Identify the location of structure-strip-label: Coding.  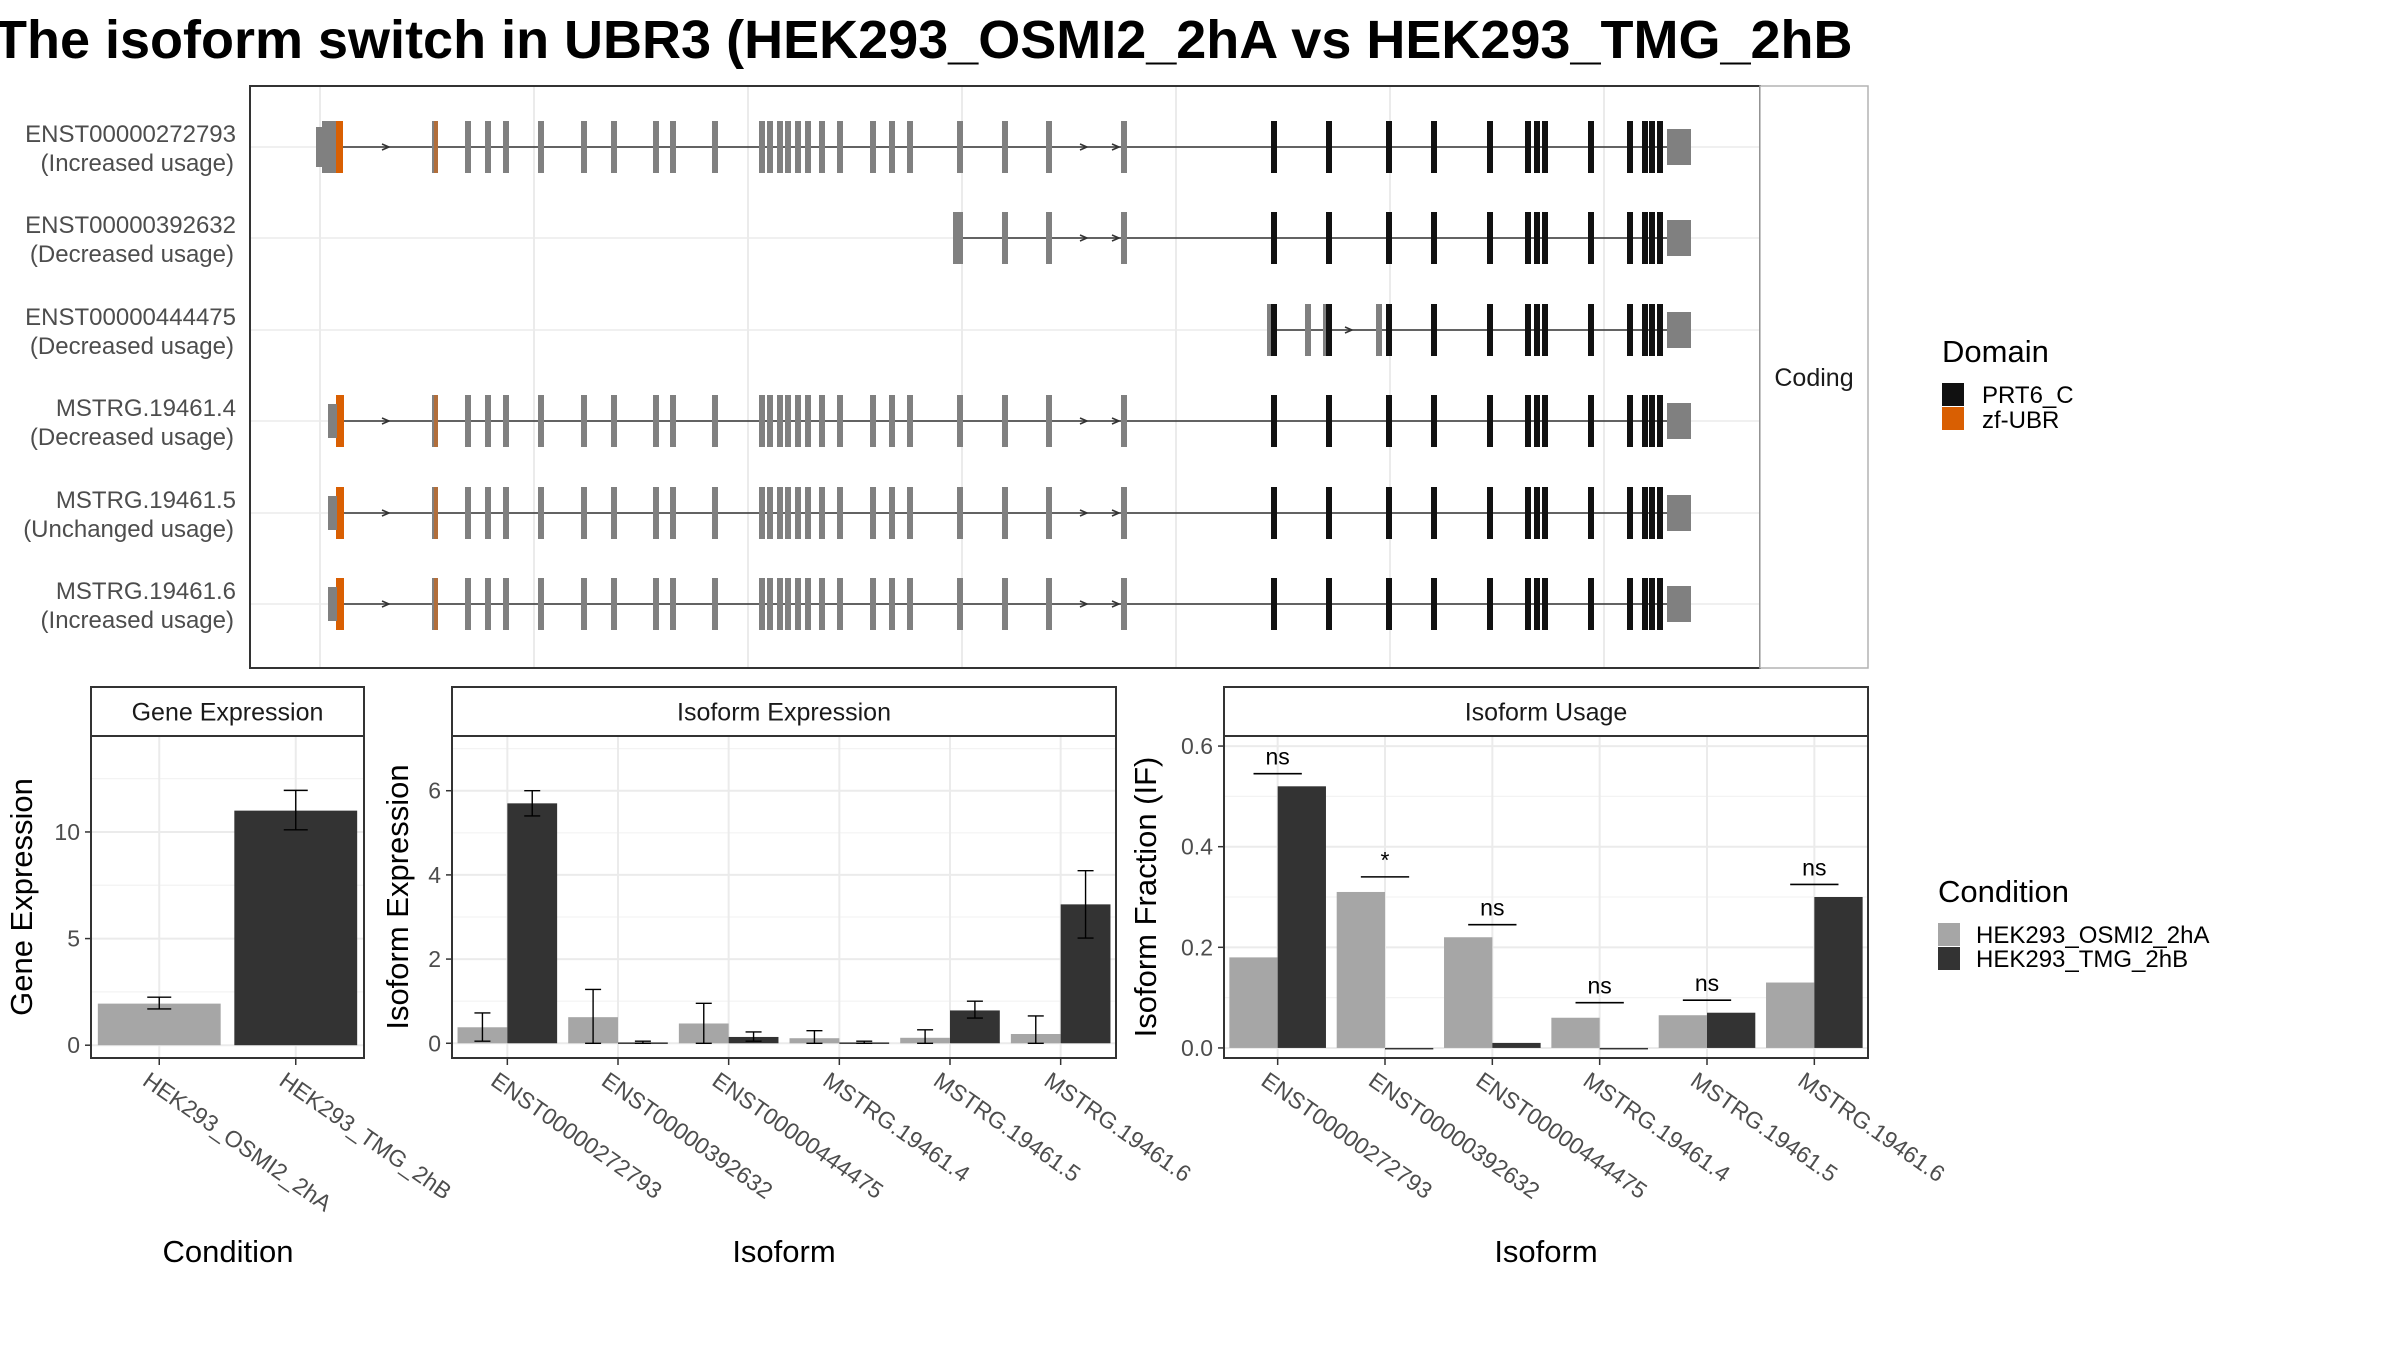
(1813, 378).